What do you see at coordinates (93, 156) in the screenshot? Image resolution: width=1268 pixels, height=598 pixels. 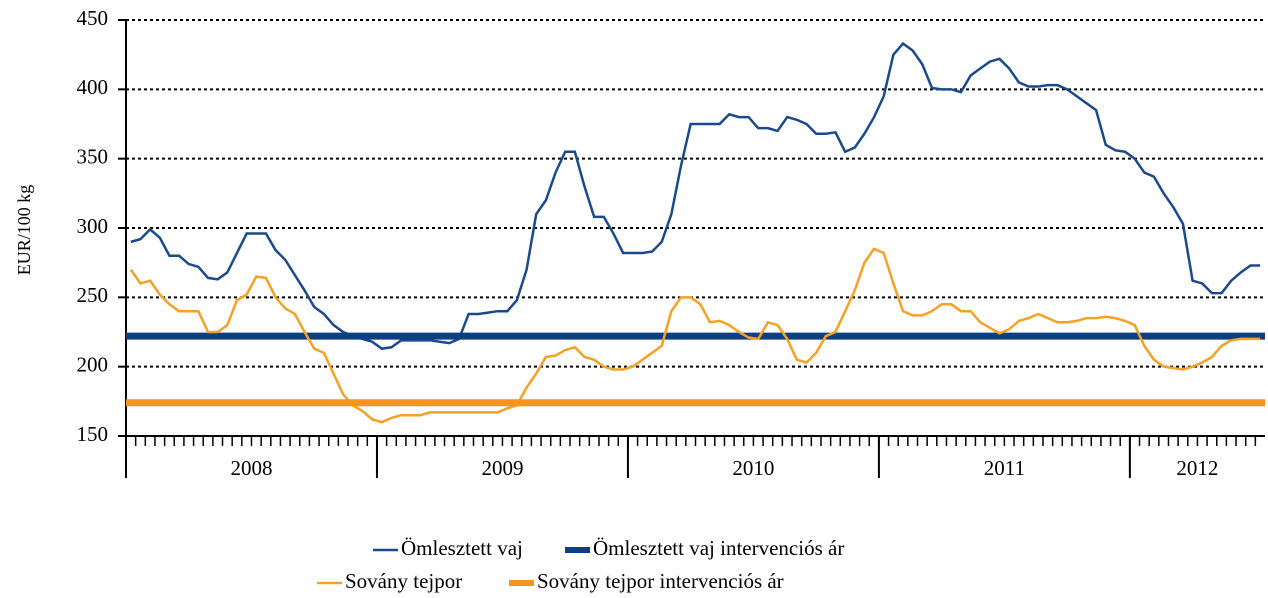 I see `y-tick-label: 350` at bounding box center [93, 156].